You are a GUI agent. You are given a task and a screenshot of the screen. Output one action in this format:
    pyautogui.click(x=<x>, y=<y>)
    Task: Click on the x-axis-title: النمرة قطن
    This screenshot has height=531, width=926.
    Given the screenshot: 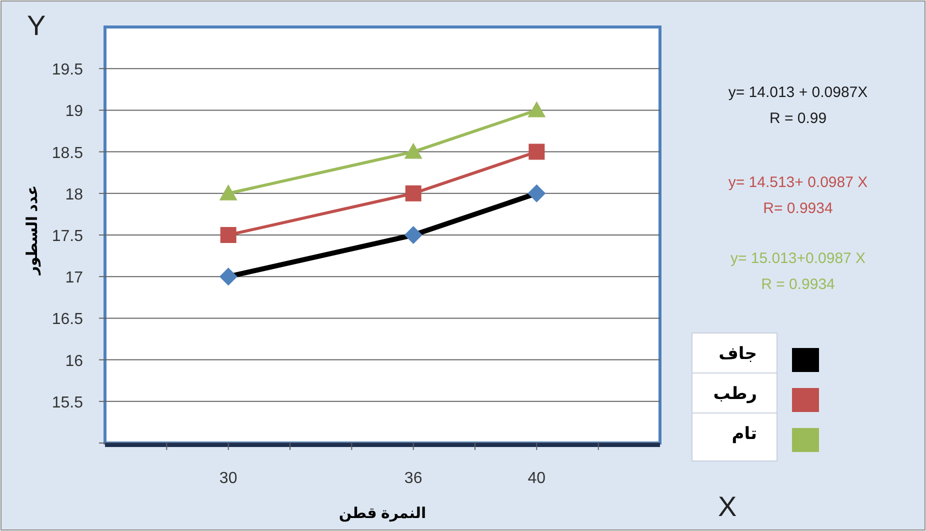 What is the action you would take?
    pyautogui.click(x=382, y=513)
    